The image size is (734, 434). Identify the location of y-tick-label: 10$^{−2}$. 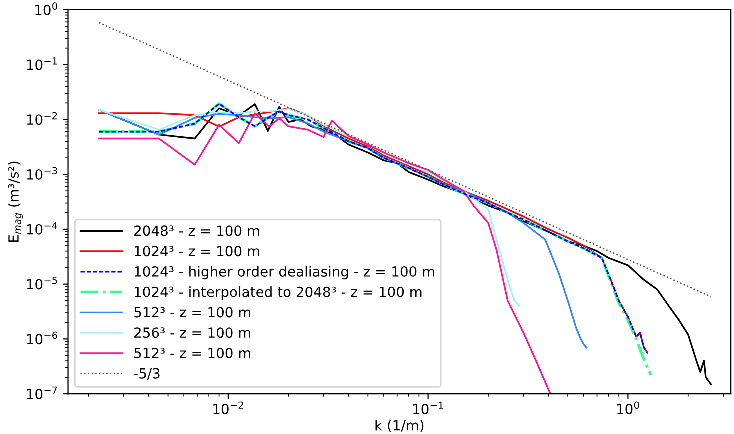
(42, 119).